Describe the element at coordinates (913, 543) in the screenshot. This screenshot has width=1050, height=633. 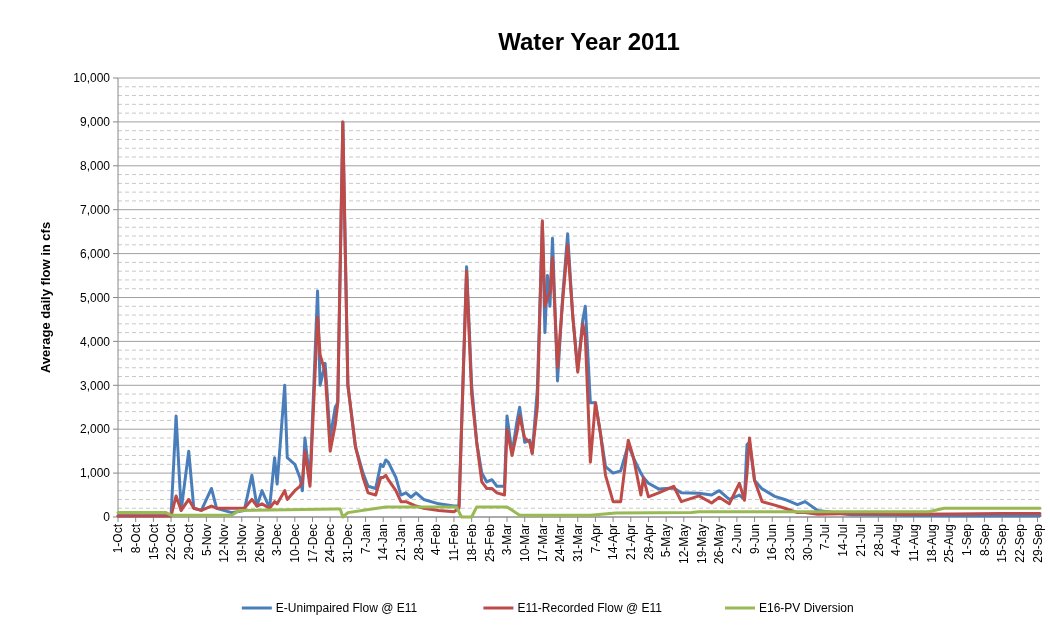
I see `x-tick-label: 11-Aug` at that location.